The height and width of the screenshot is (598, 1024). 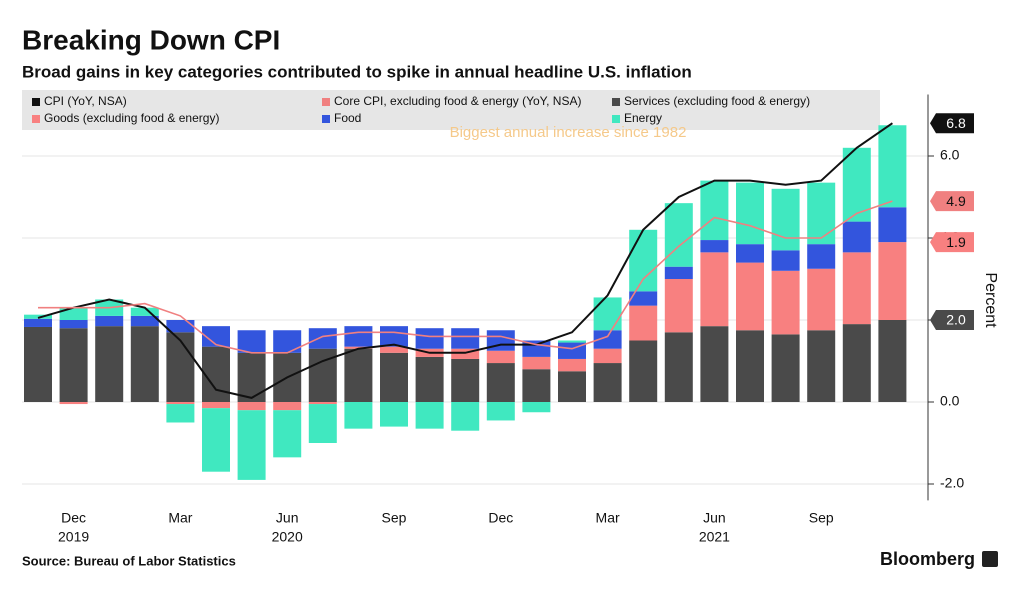 I want to click on annotation: Biggest annual increase since 1982, so click(x=568, y=132).